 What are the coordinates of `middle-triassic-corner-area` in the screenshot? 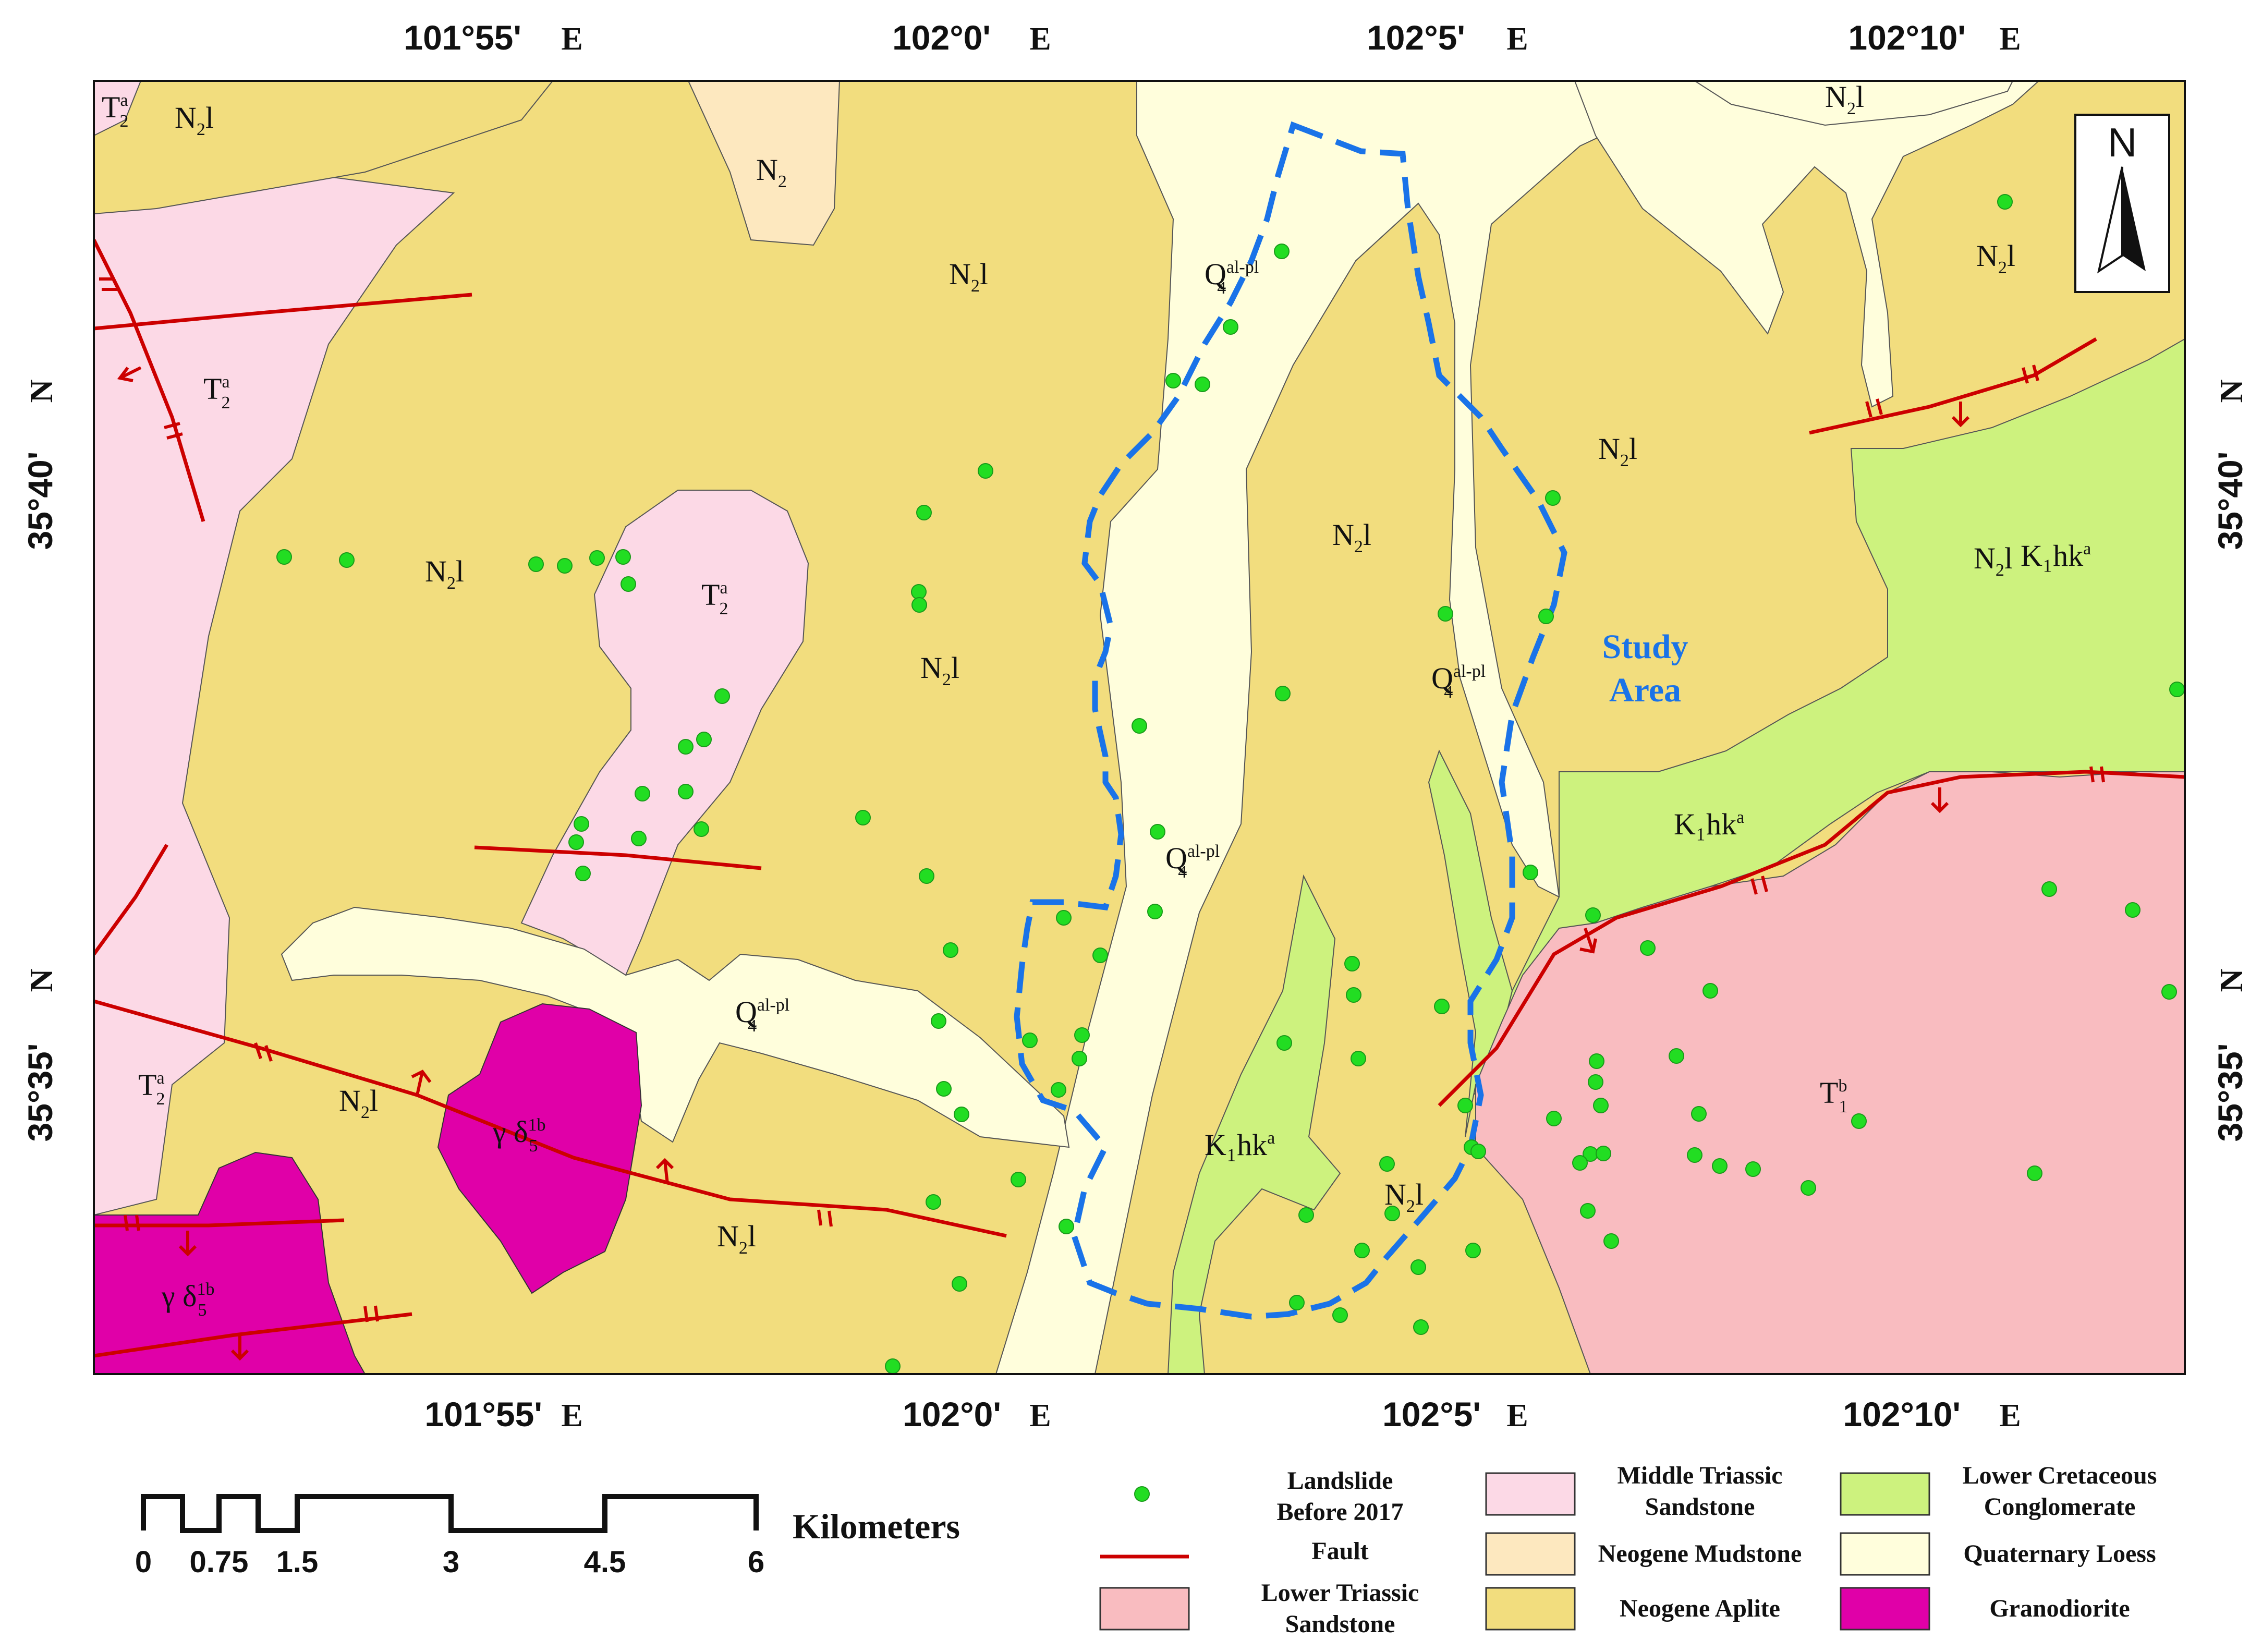 It's located at (118, 109).